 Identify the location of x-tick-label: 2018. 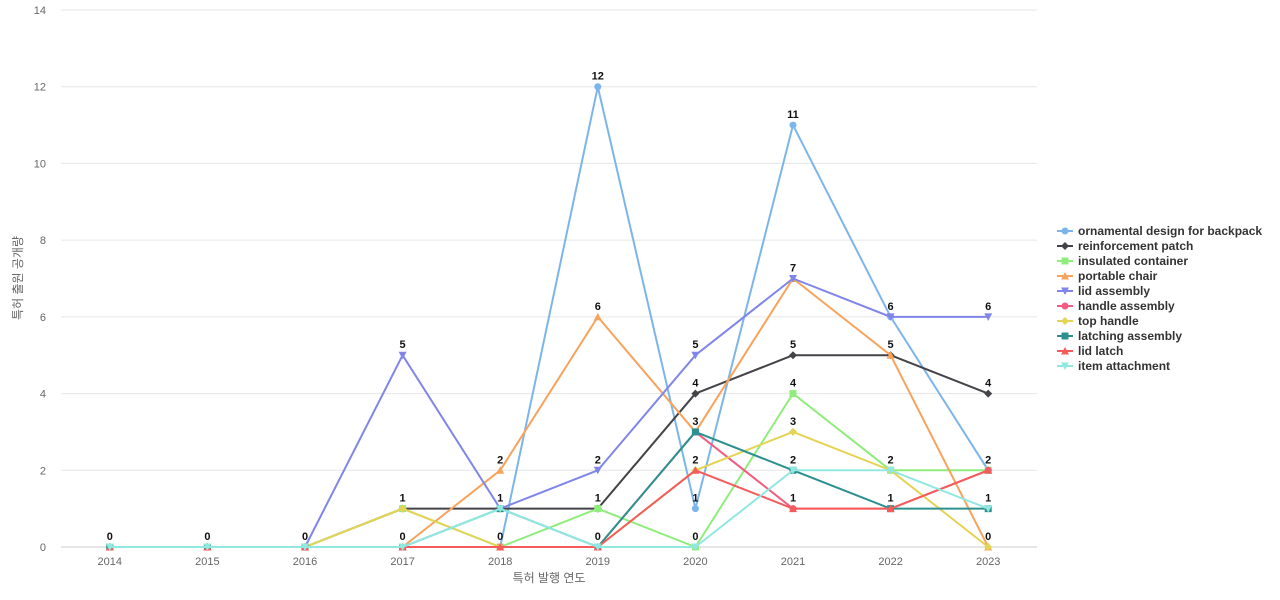
(500, 562).